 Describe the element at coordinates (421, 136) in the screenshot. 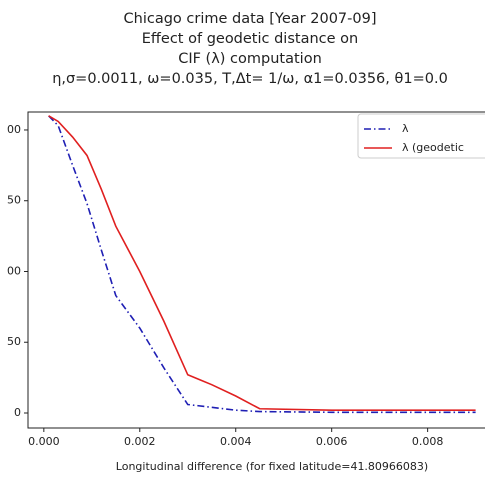

I see `legend-box` at that location.